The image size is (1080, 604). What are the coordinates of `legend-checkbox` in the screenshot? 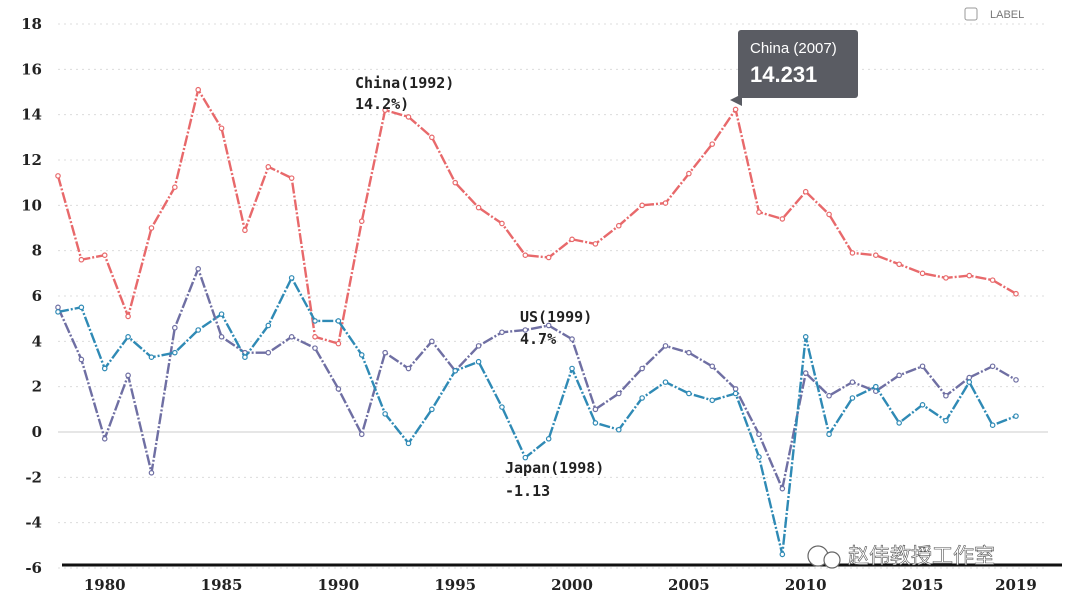 It's located at (971, 14).